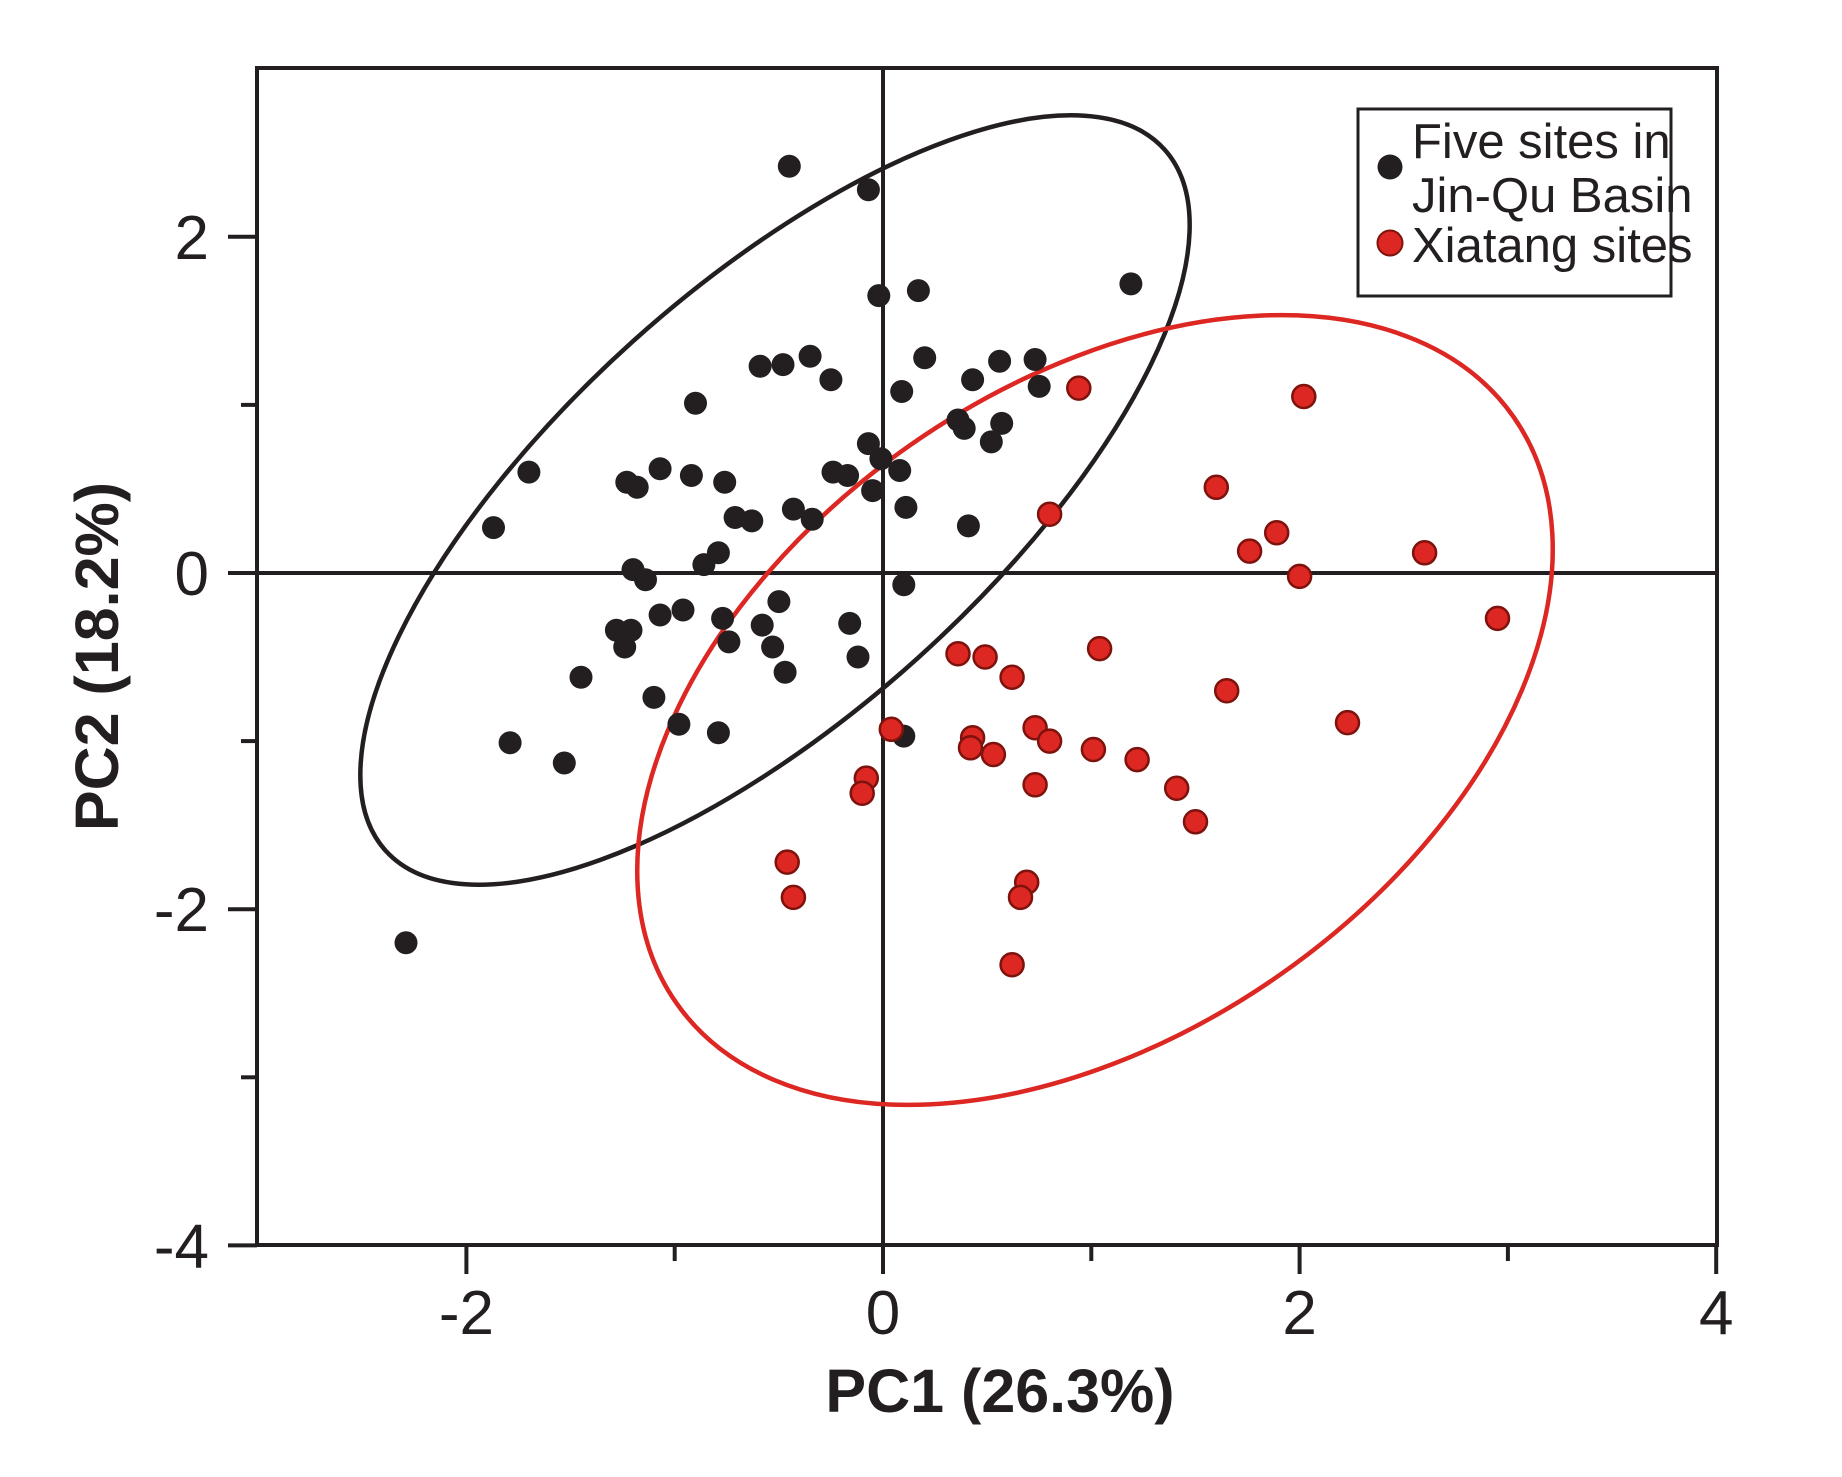 Image resolution: width=1842 pixels, height=1477 pixels. I want to click on y-axis-title: PC2 (18.2%), so click(97, 656).